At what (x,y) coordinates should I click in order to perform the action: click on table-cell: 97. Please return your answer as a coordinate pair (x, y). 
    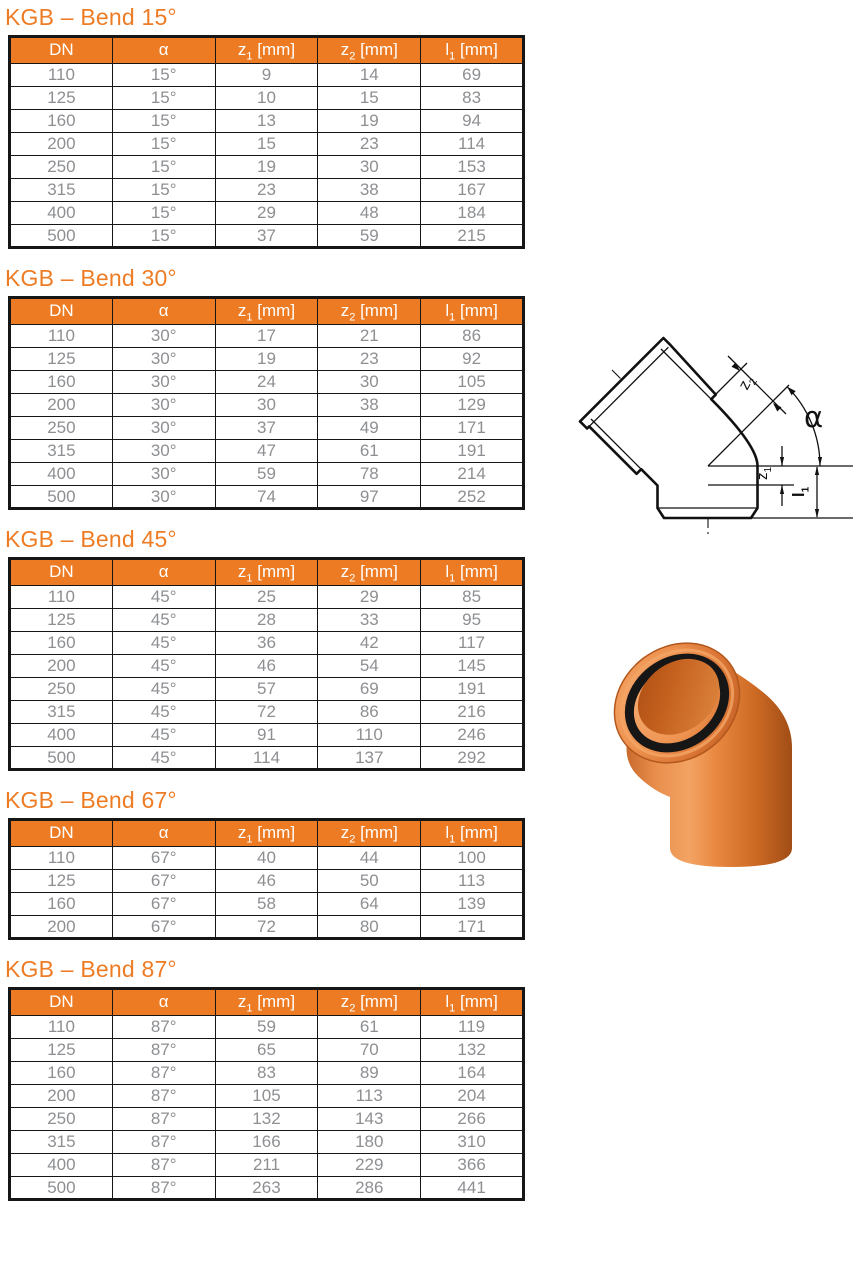
    Looking at the image, I should click on (369, 497).